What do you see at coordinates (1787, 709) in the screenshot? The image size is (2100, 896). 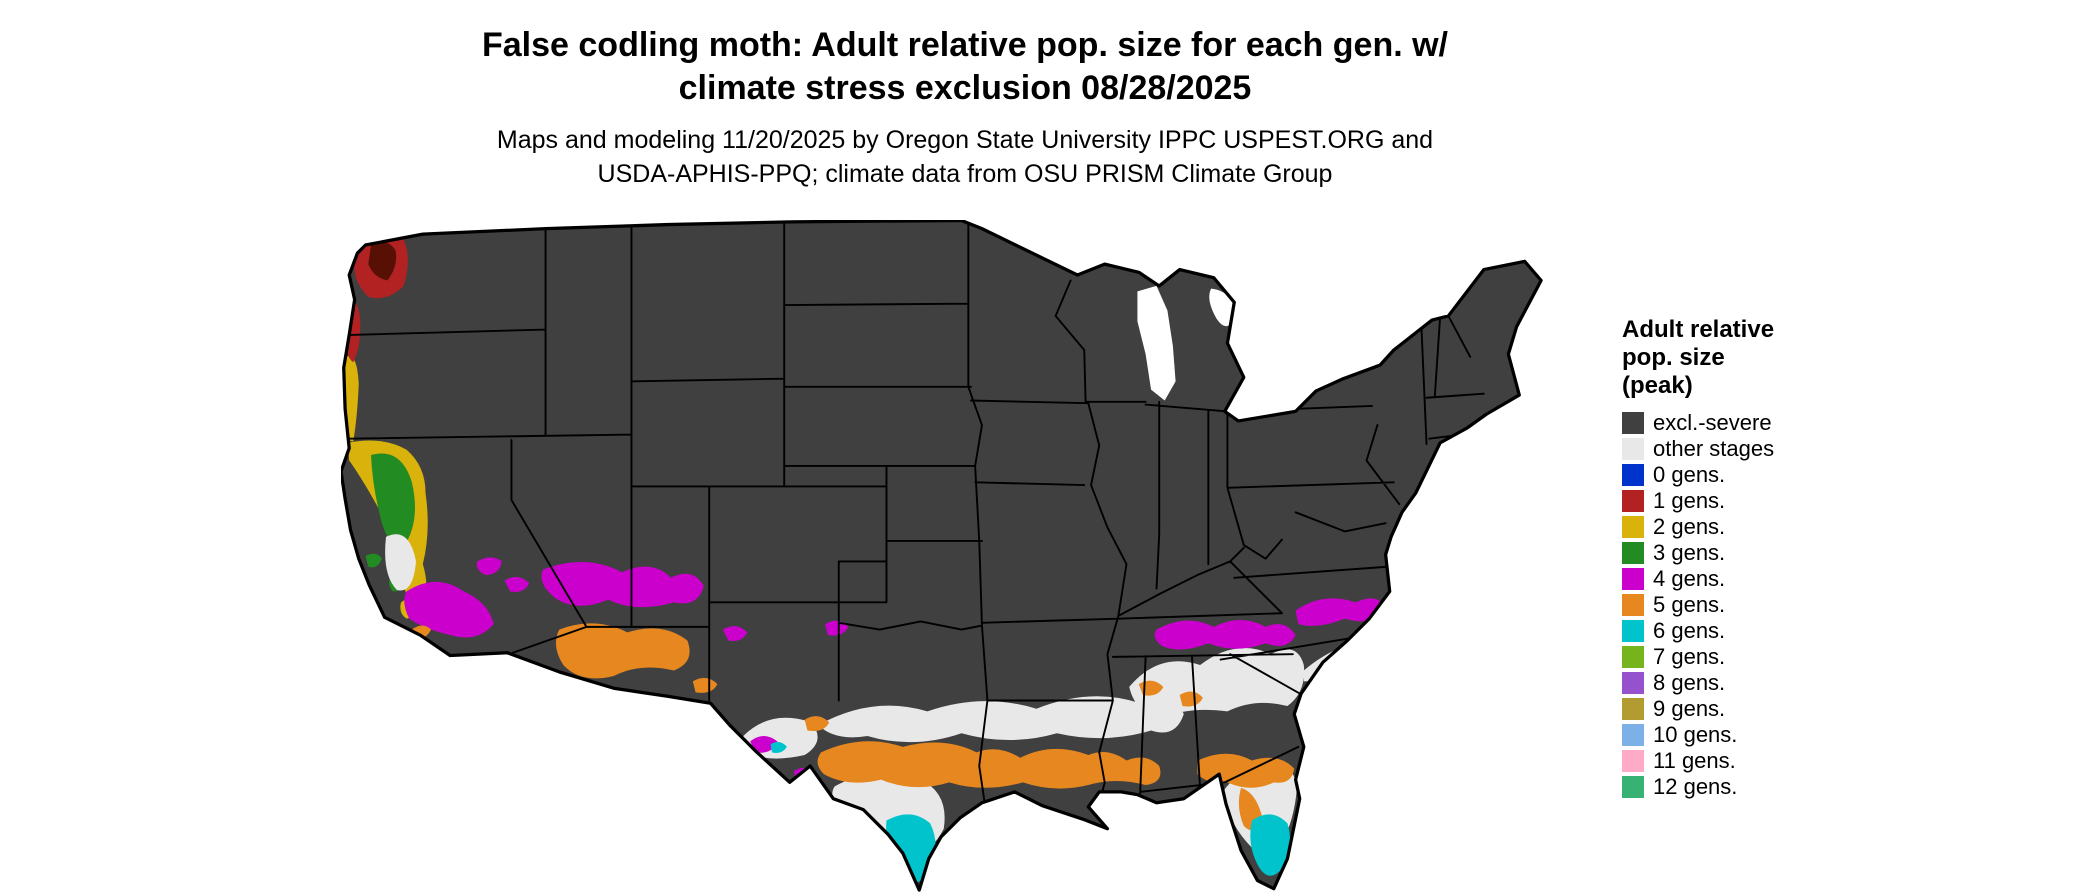 I see `legend-item: 9 gens.` at bounding box center [1787, 709].